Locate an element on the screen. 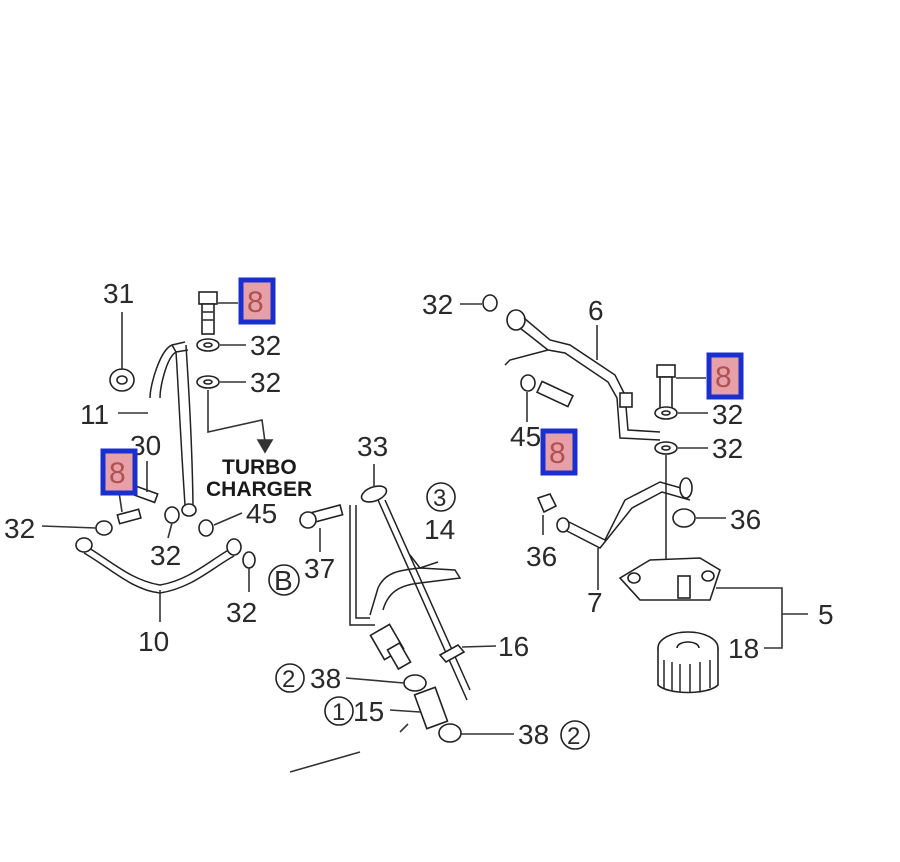  callout-37: 37 is located at coordinates (319, 568).